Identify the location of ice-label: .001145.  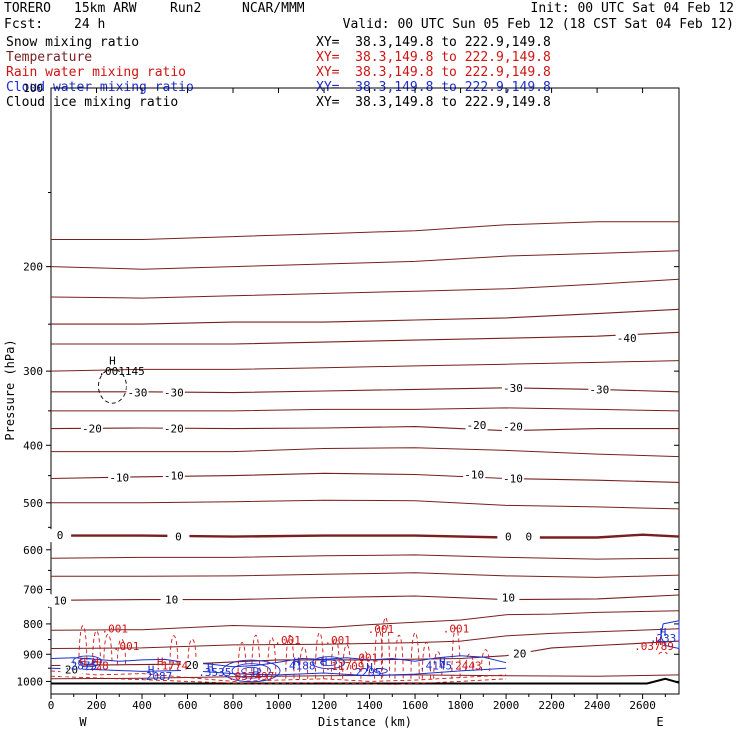
(121, 371).